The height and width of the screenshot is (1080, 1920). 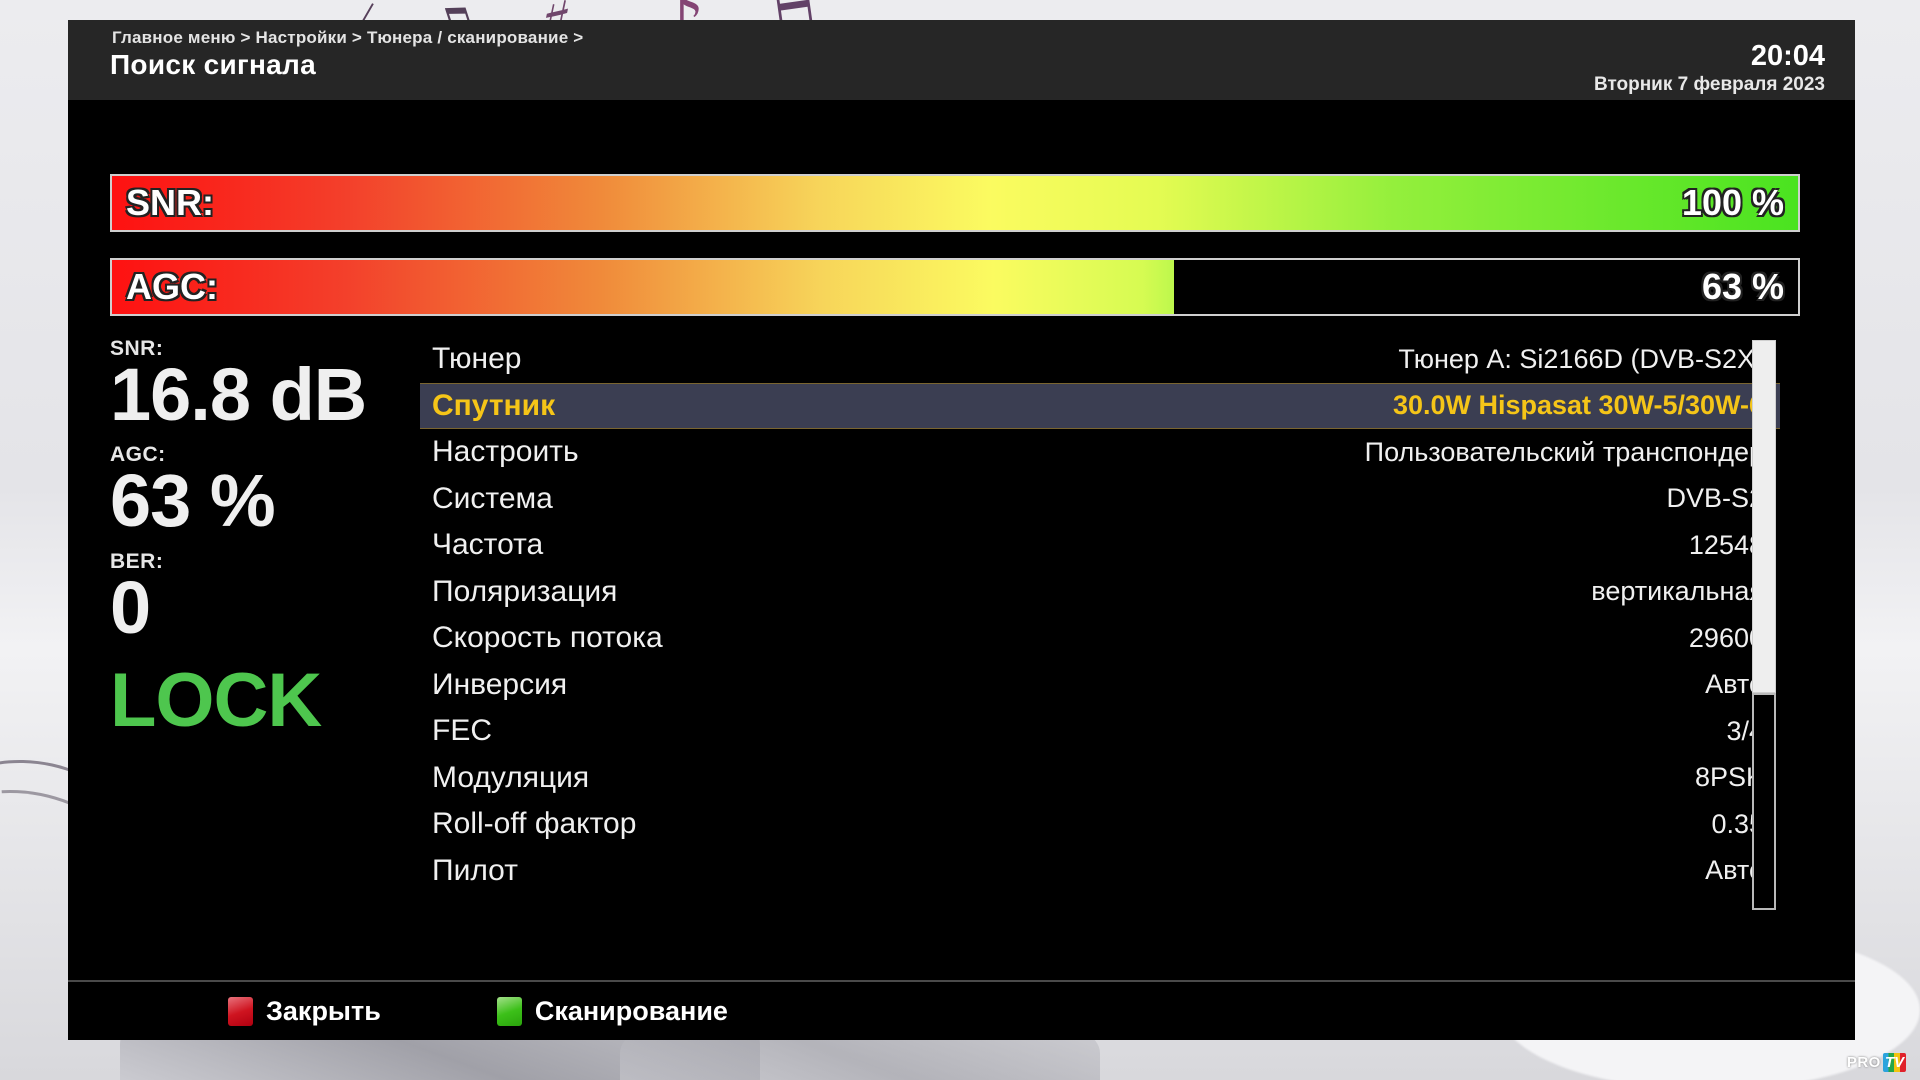 What do you see at coordinates (509, 1011) in the screenshot?
I see `green-key-icon` at bounding box center [509, 1011].